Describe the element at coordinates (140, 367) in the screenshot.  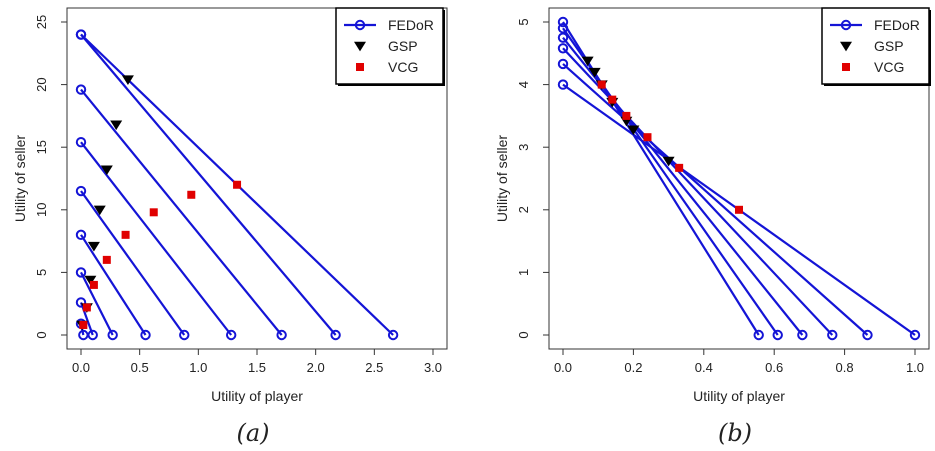
I see `x-tick-label: 0.5` at that location.